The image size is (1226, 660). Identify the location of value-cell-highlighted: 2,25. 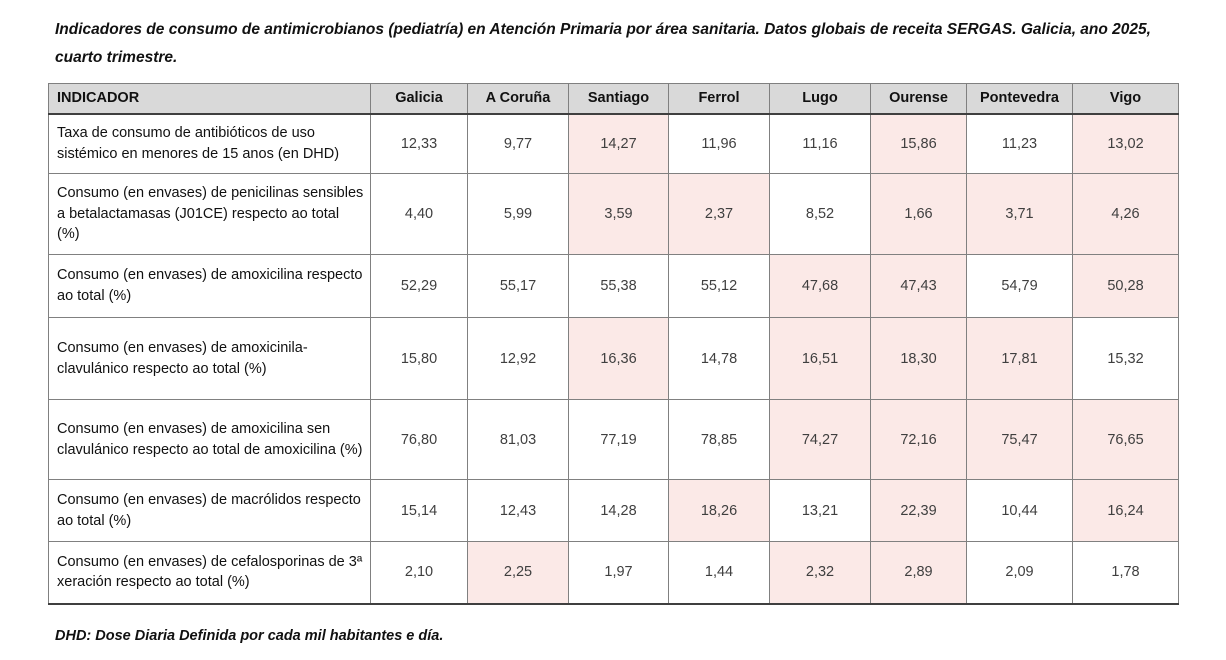
(518, 573).